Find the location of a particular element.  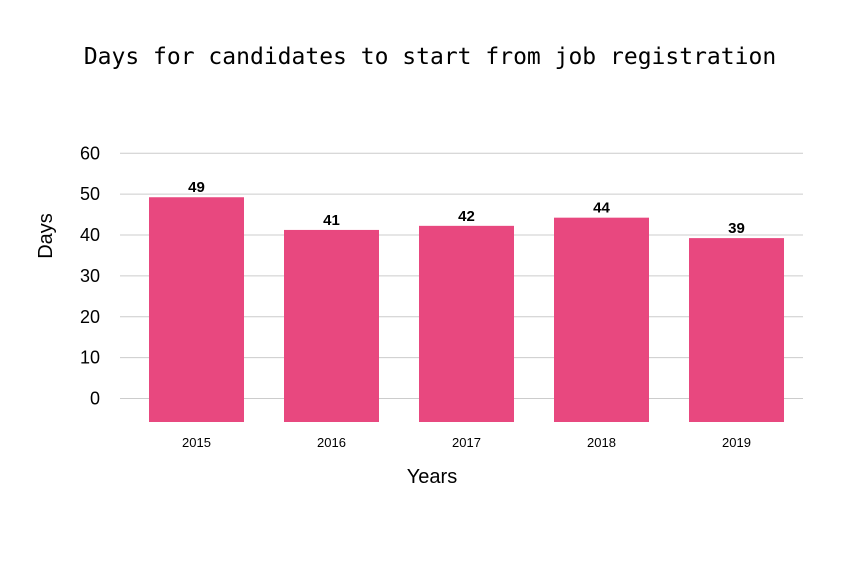

data-labels: 49 41 42 44 39 is located at coordinates (466, 208).